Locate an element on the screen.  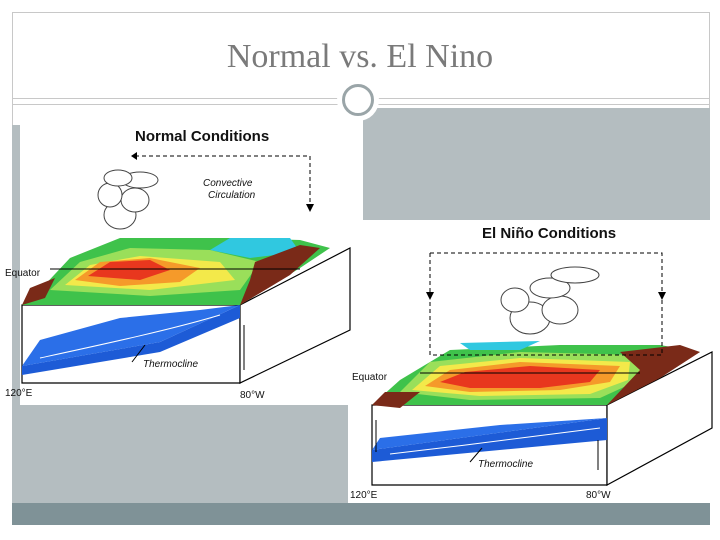
grey-panel-bottom-left is located at coordinates (180, 454).